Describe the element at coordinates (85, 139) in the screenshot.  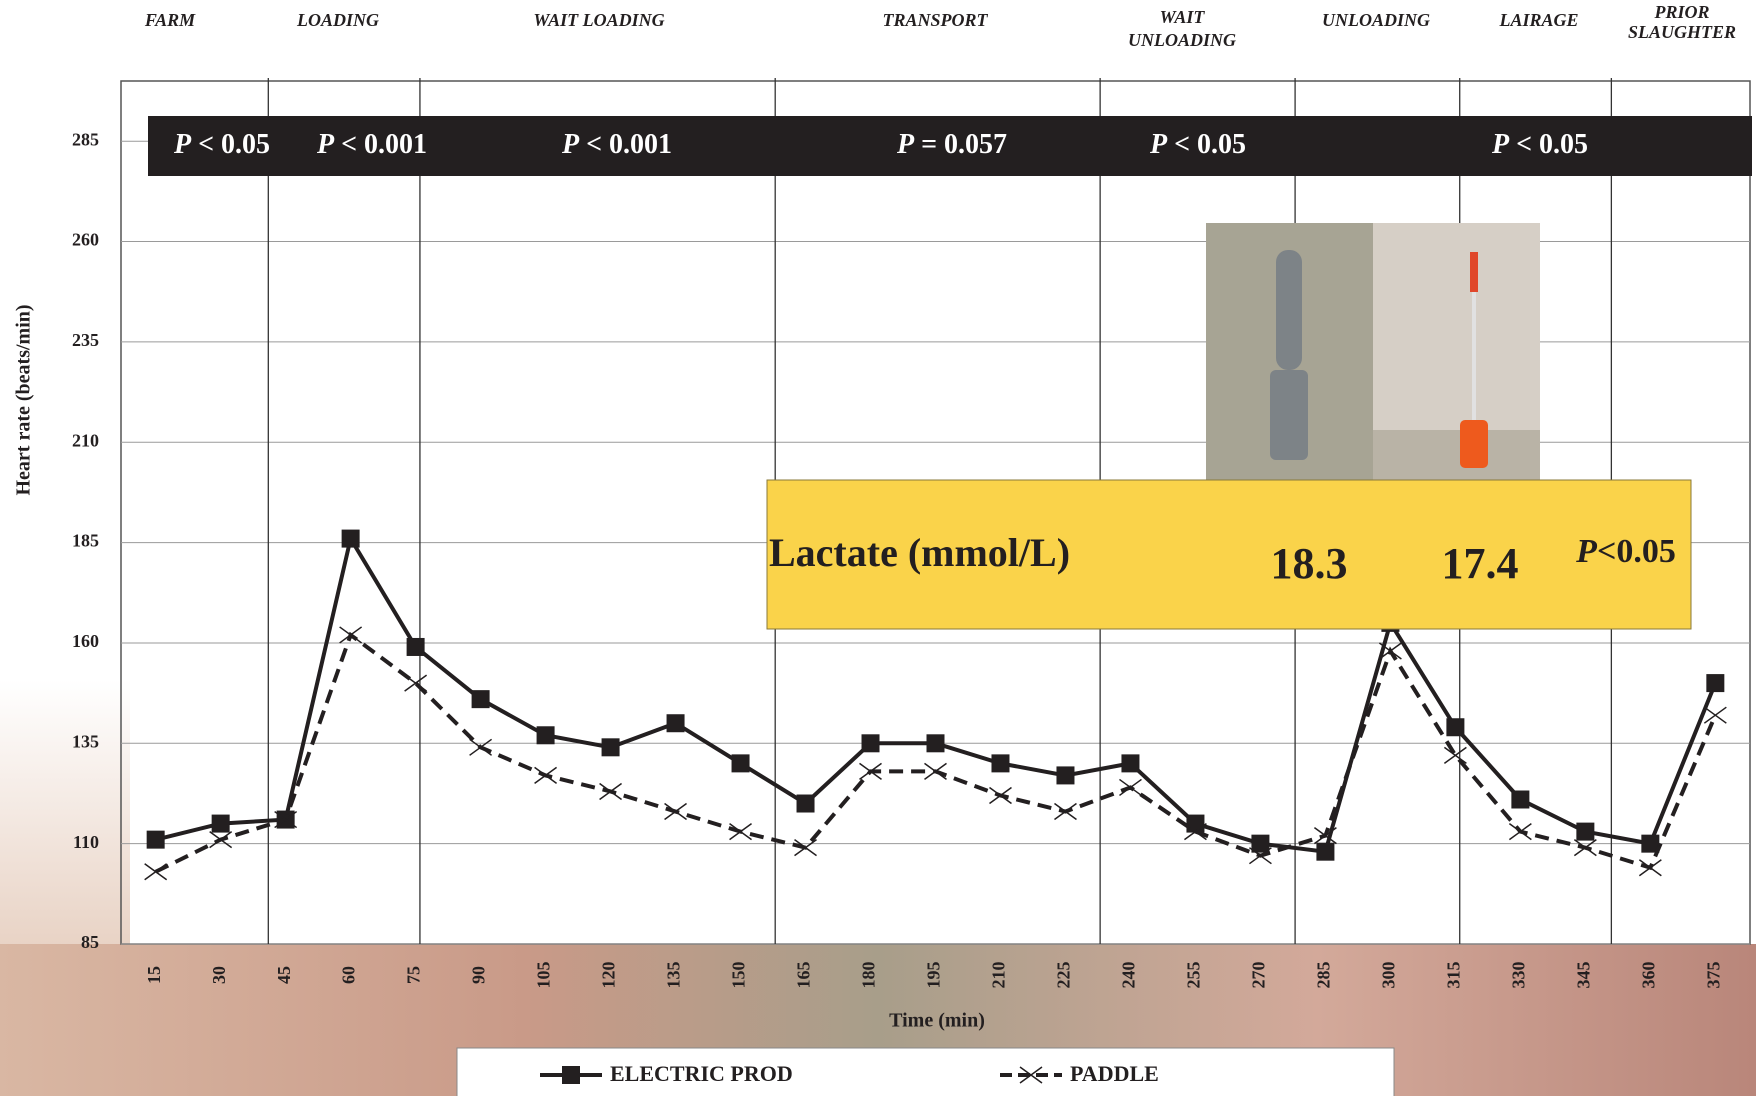
I see `y-tick-label: 285` at that location.